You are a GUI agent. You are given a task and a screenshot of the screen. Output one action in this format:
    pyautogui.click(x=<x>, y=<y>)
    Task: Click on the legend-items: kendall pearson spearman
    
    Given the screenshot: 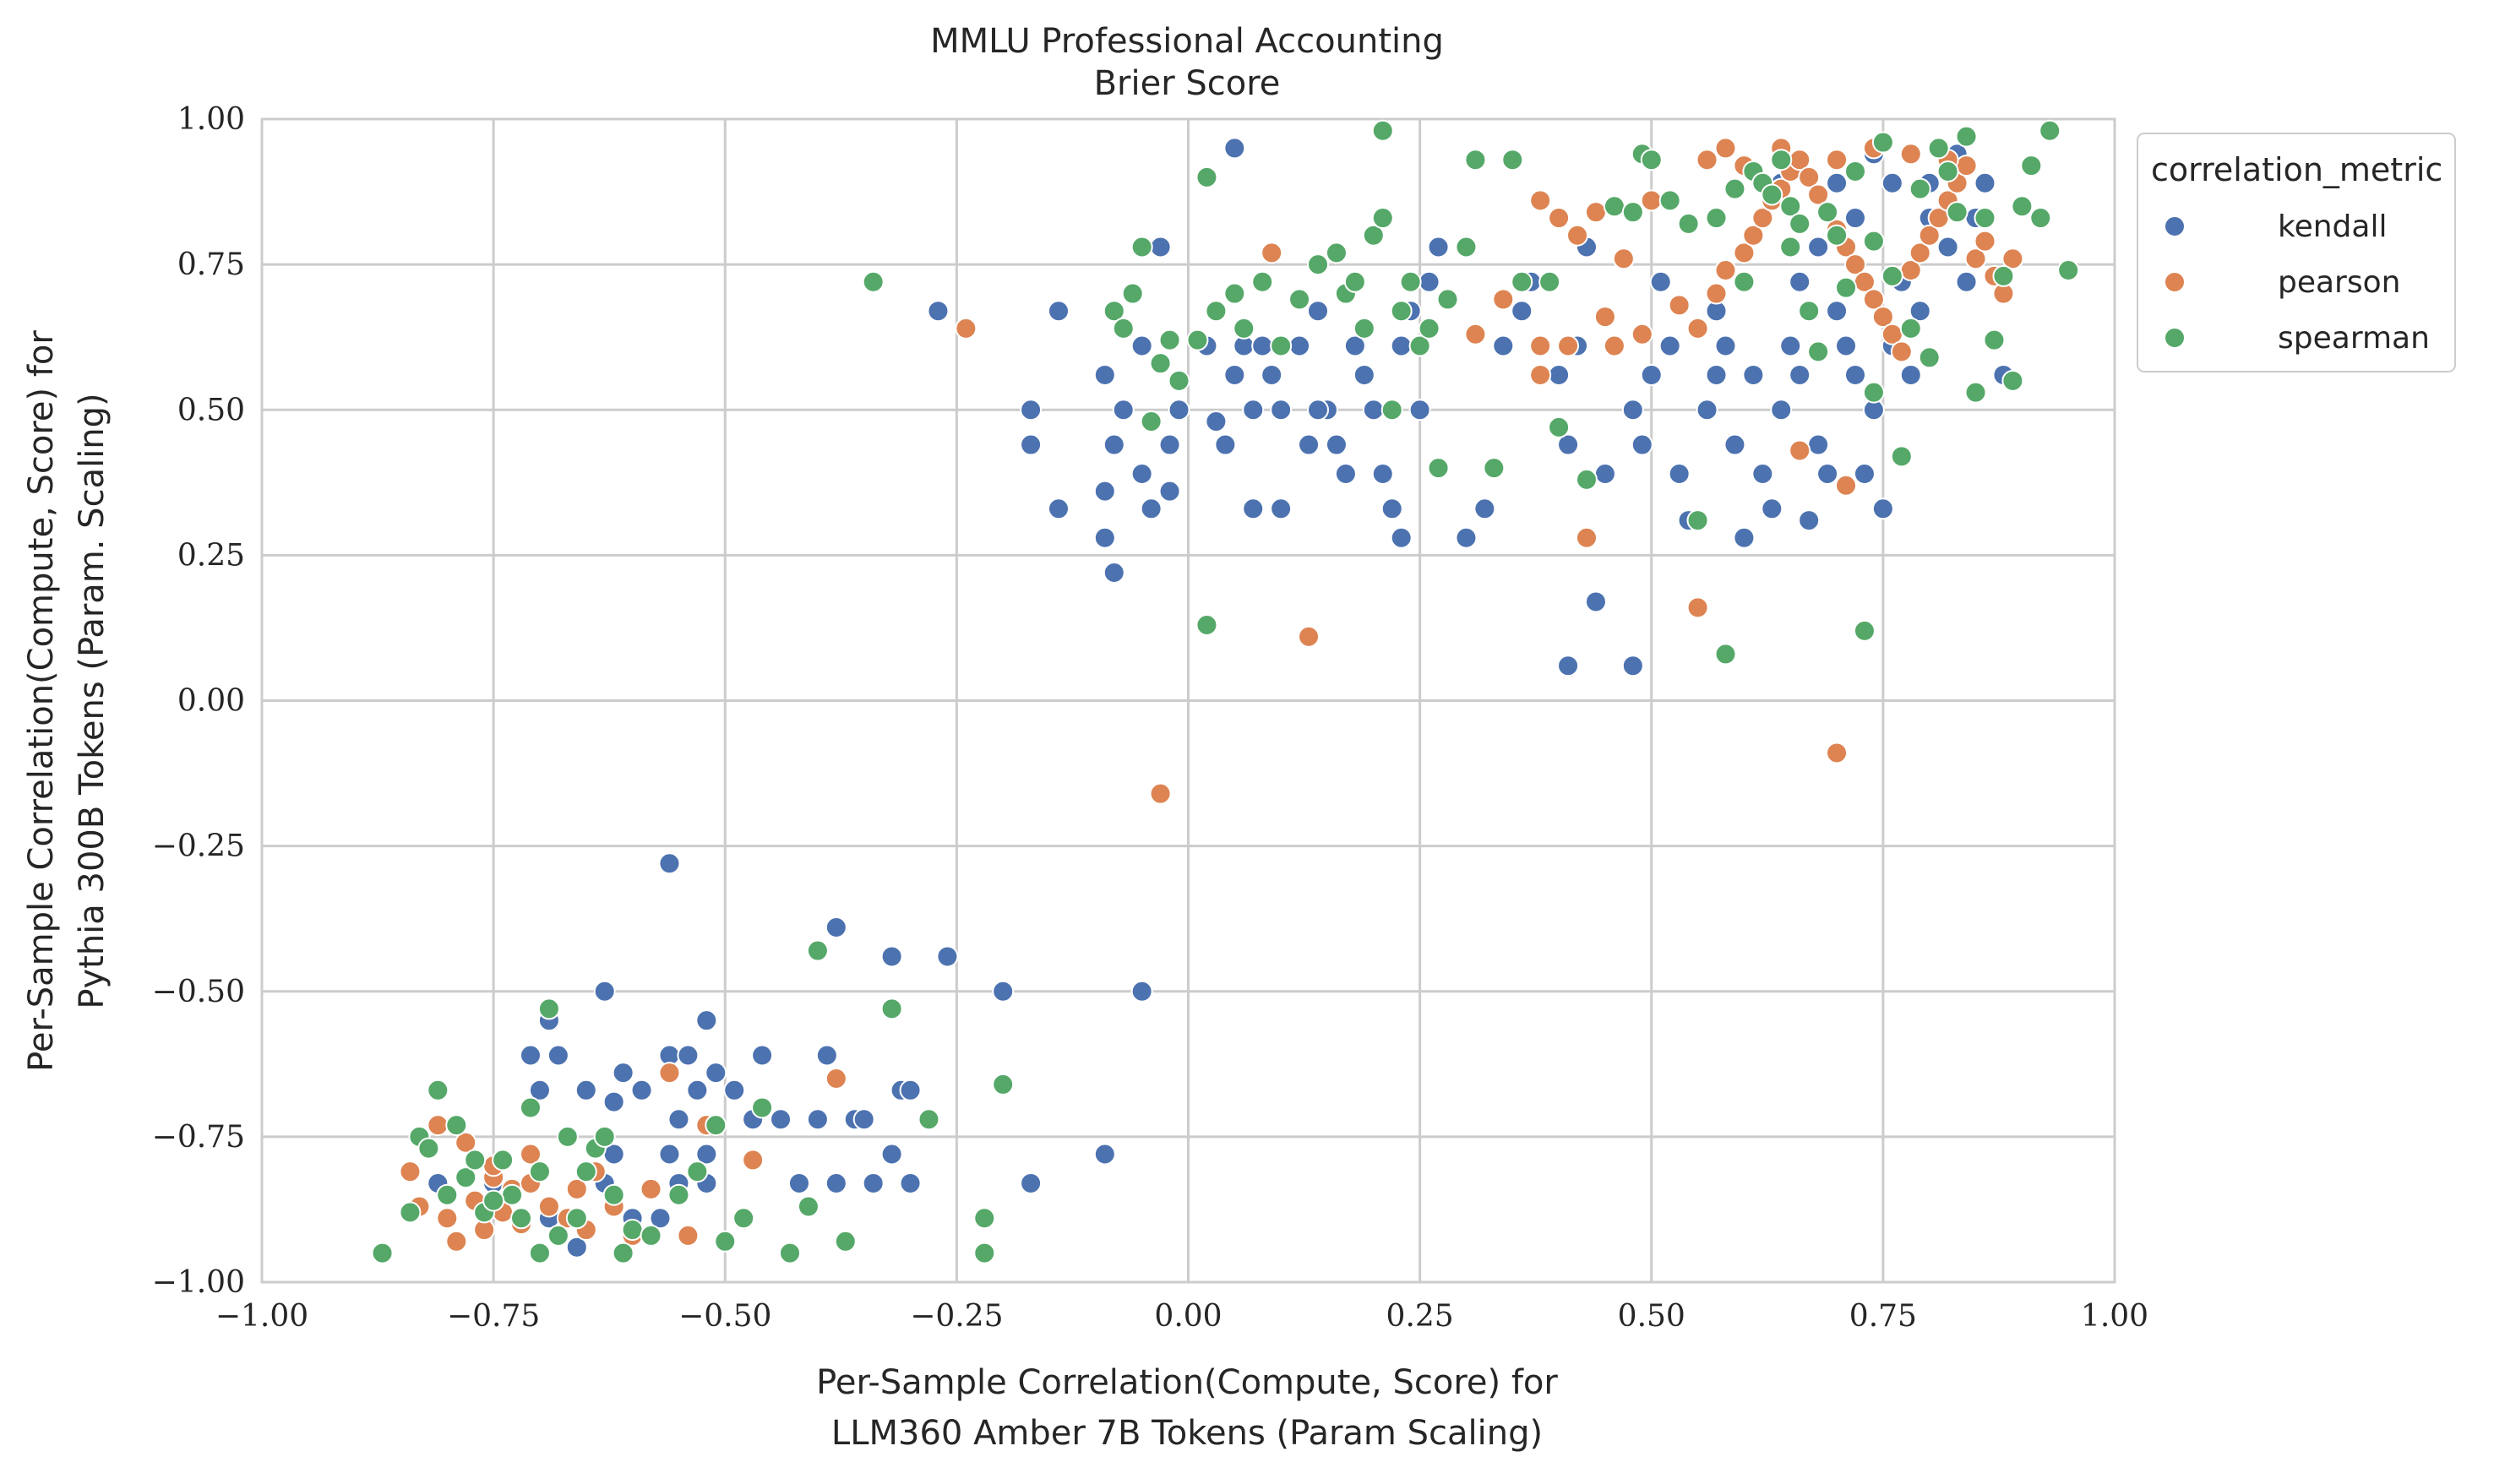 What is the action you would take?
    pyautogui.click(x=2297, y=282)
    